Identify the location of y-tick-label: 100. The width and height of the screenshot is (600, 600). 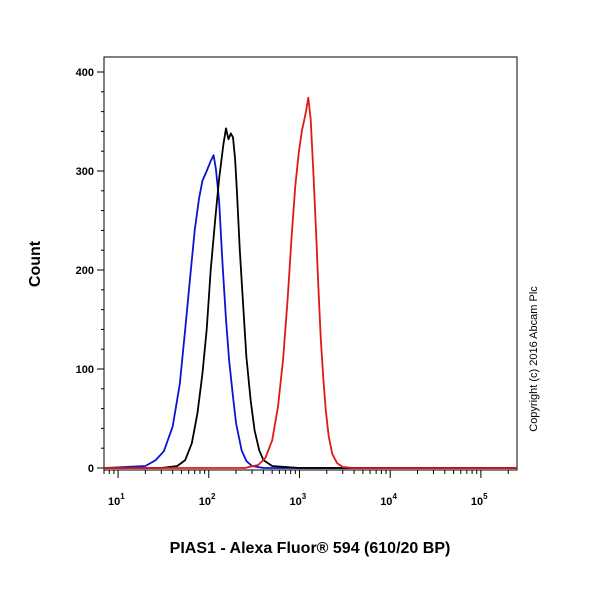
(85, 370).